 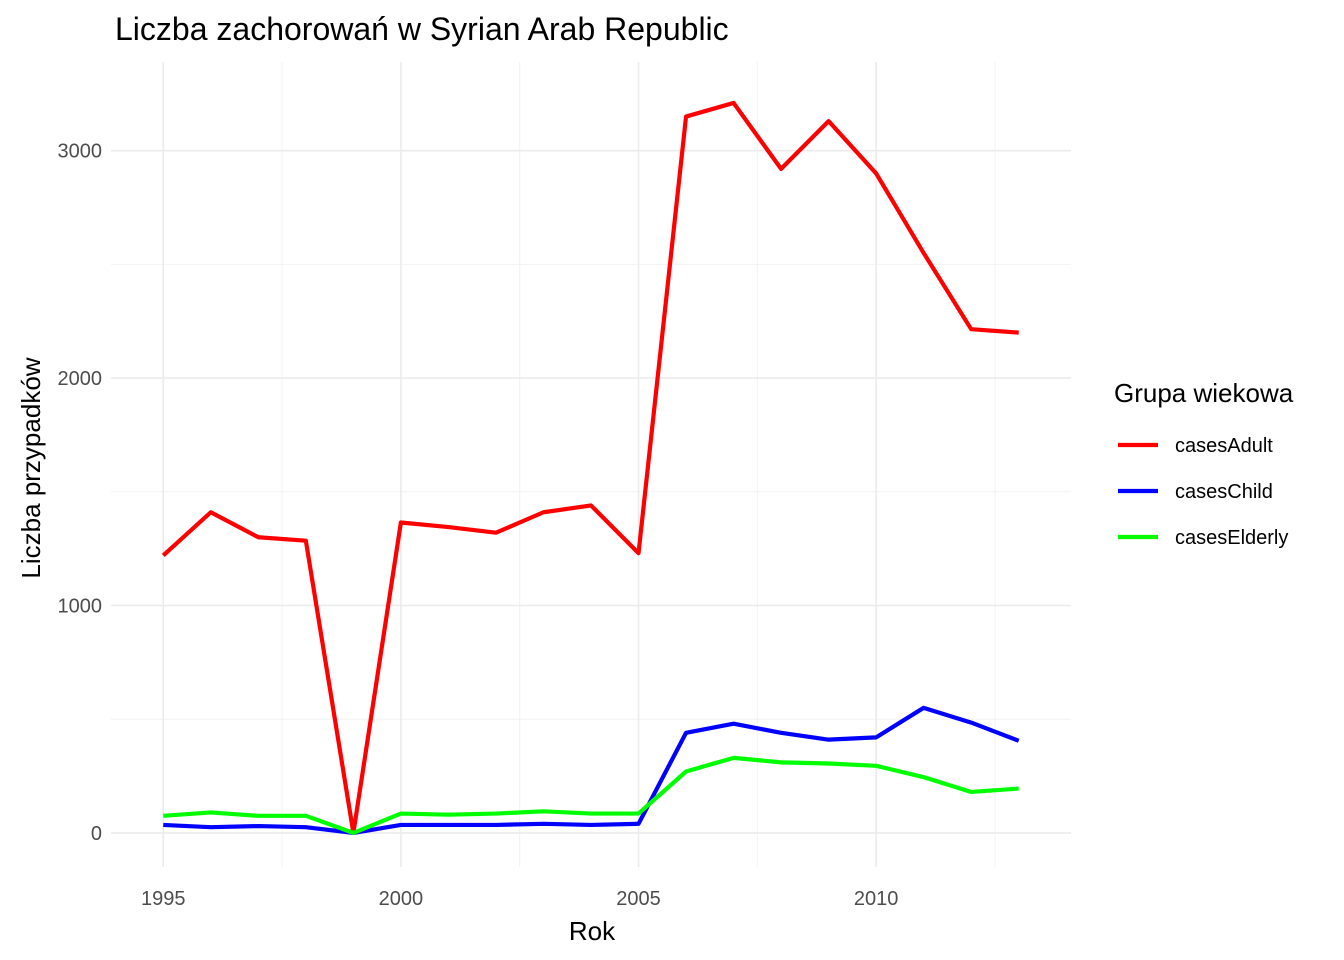 What do you see at coordinates (1204, 393) in the screenshot?
I see `legend-title: Grupa wiekowa` at bounding box center [1204, 393].